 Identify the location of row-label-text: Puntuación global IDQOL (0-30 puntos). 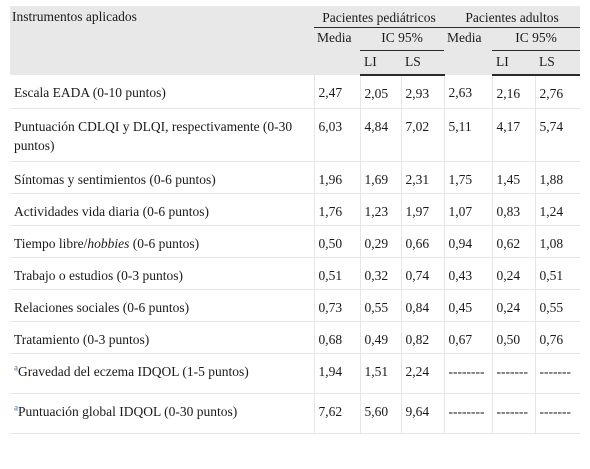
(128, 411).